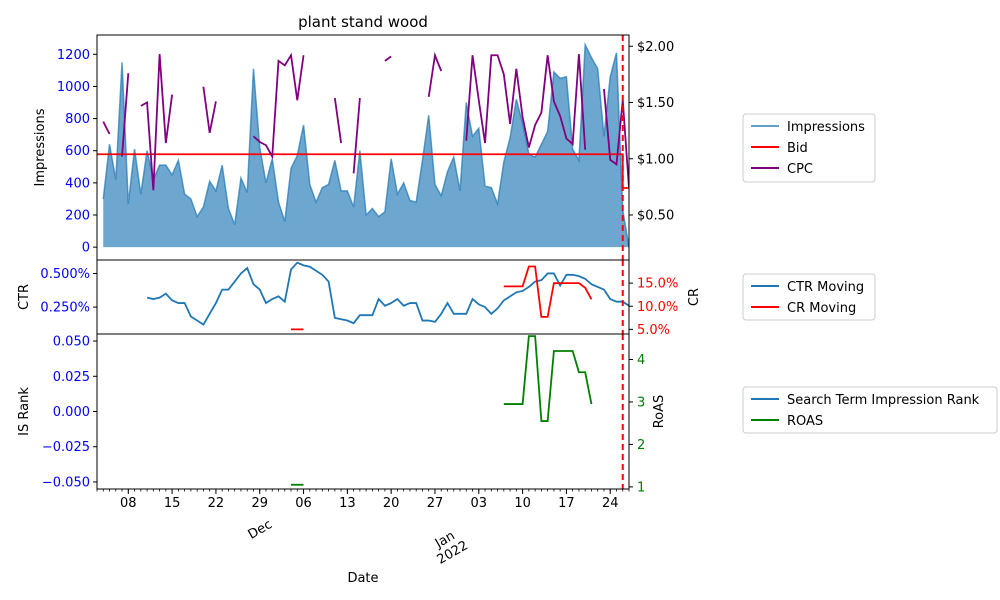 This screenshot has width=1000, height=600. Describe the element at coordinates (40, 147) in the screenshot. I see `y-axis-label: Impressions` at that location.